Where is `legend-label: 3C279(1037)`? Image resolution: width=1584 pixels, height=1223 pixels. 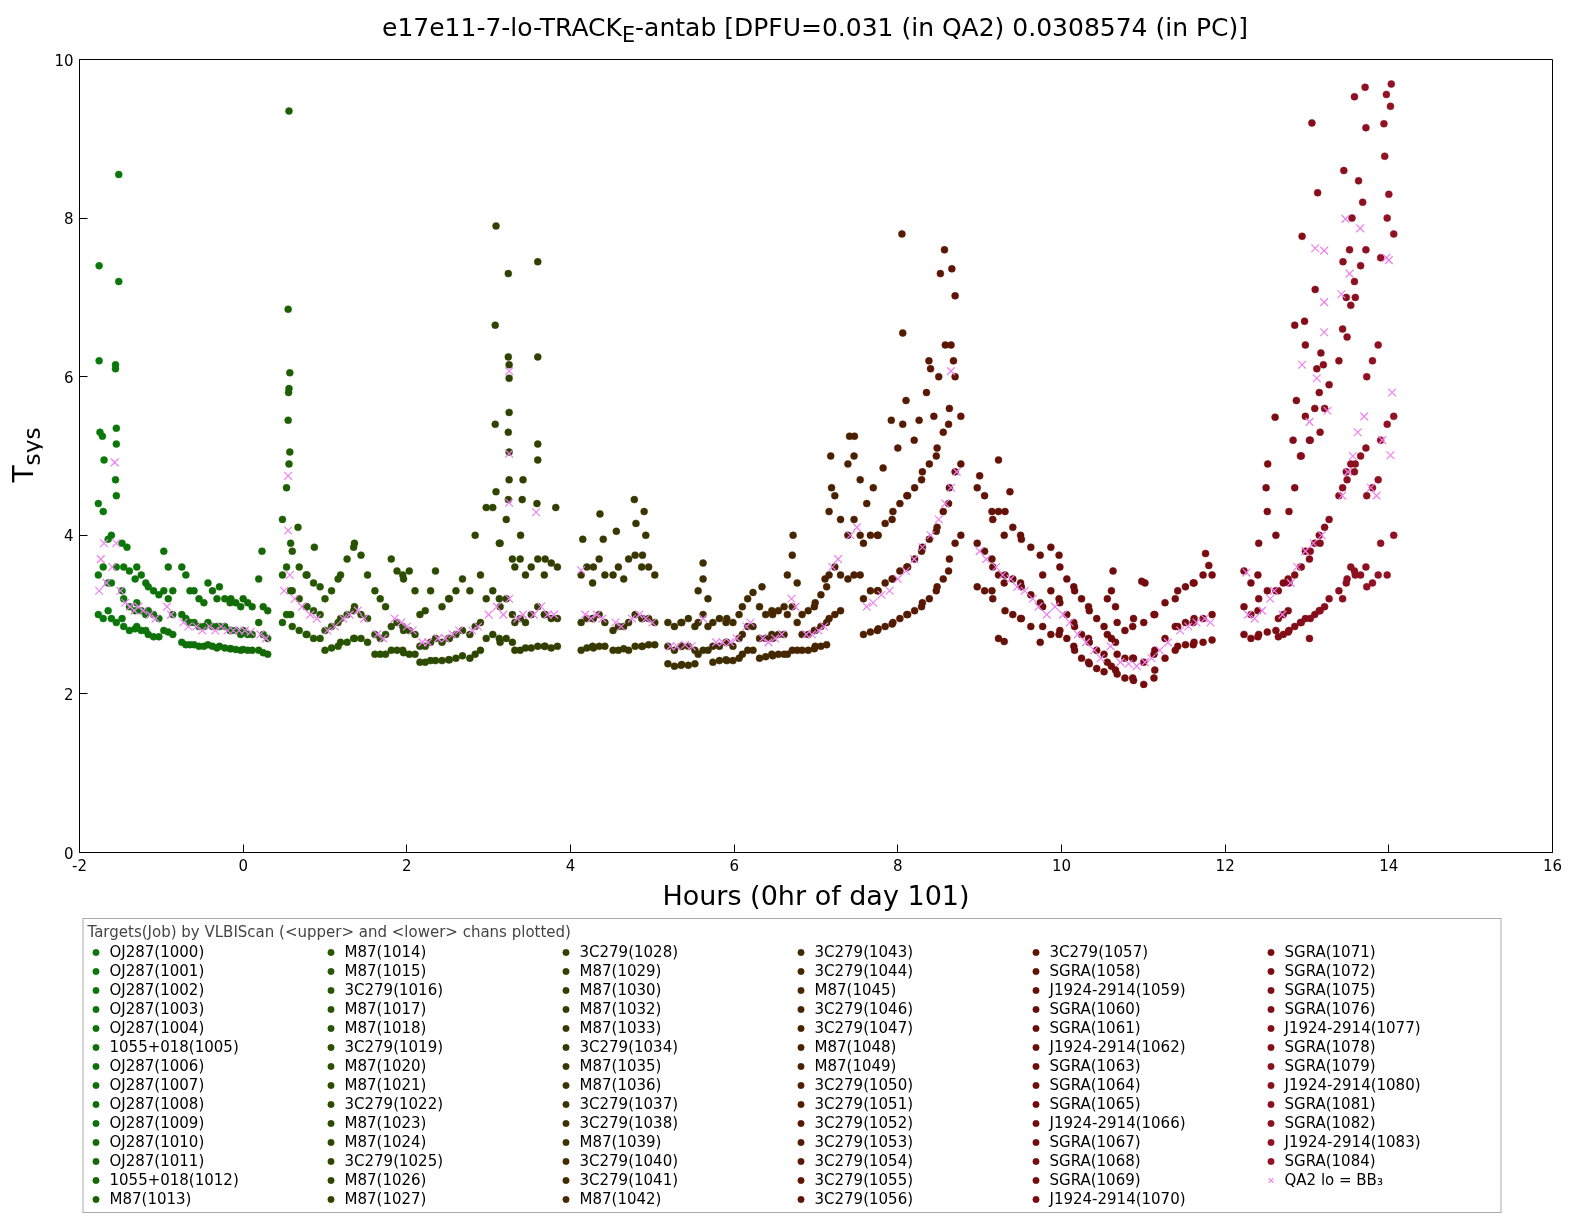 legend-label: 3C279(1037) is located at coordinates (629, 1104).